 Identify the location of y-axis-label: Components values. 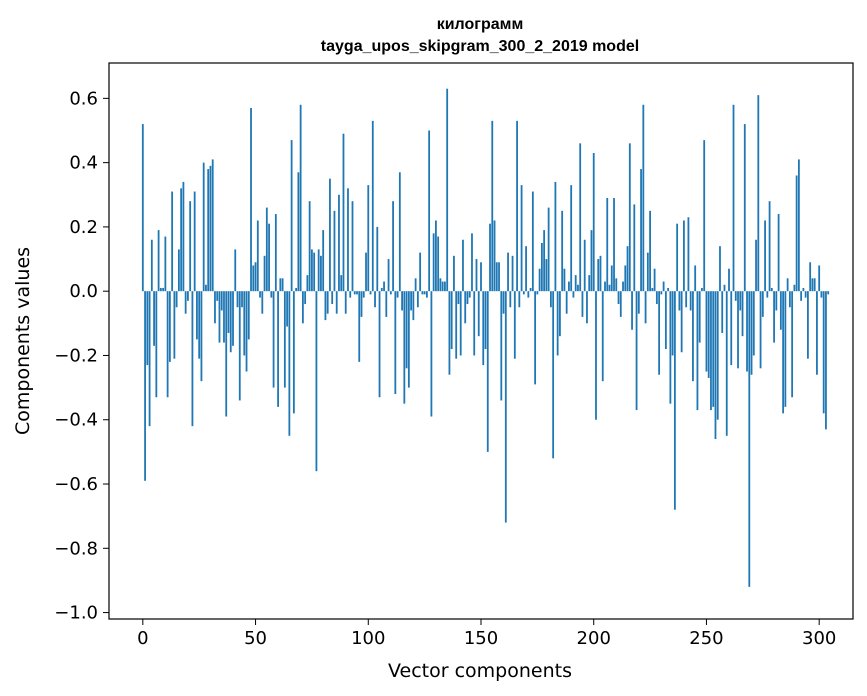
(23, 341).